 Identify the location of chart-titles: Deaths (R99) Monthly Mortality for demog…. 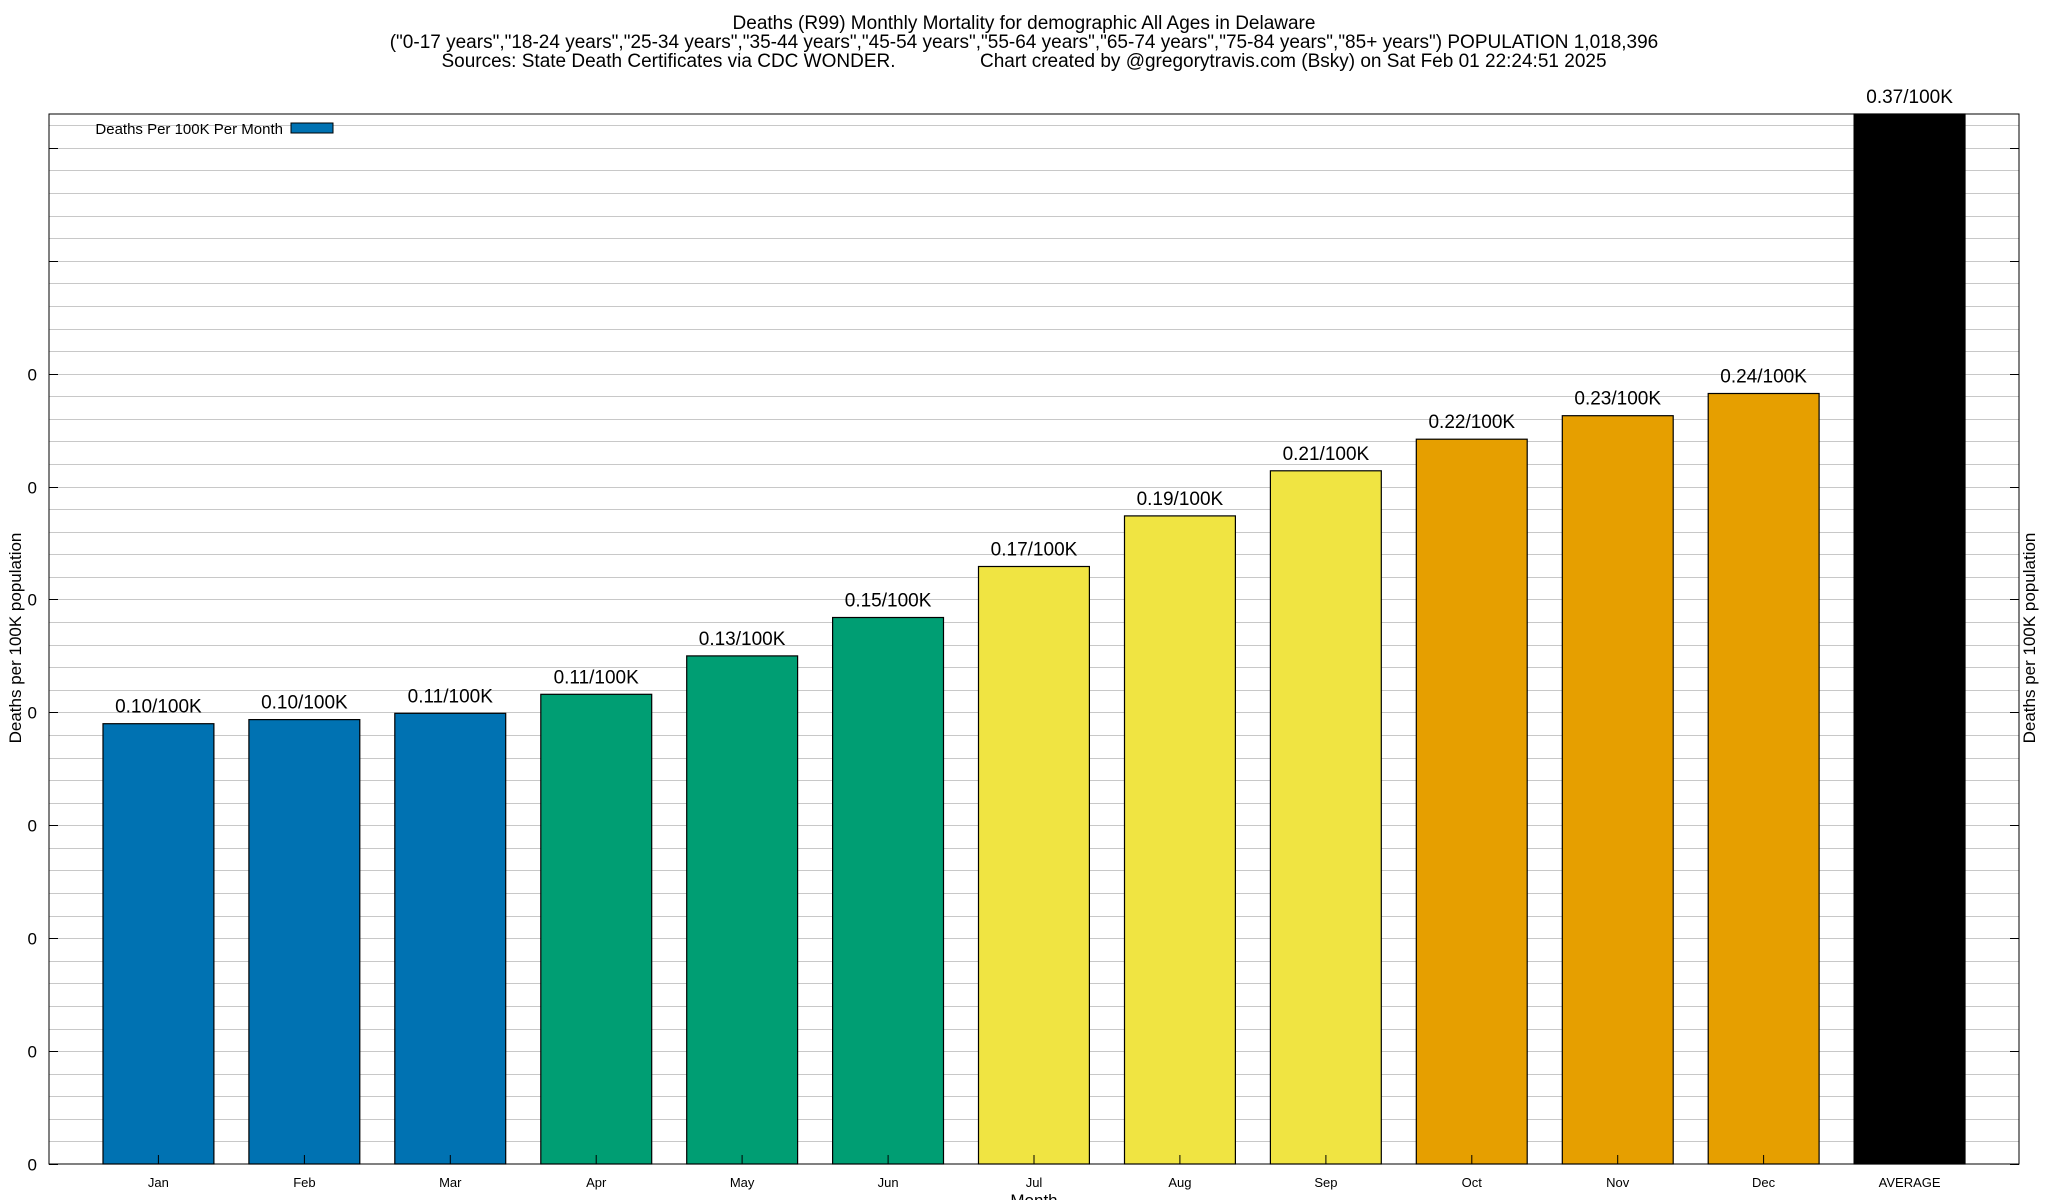
(1024, 42).